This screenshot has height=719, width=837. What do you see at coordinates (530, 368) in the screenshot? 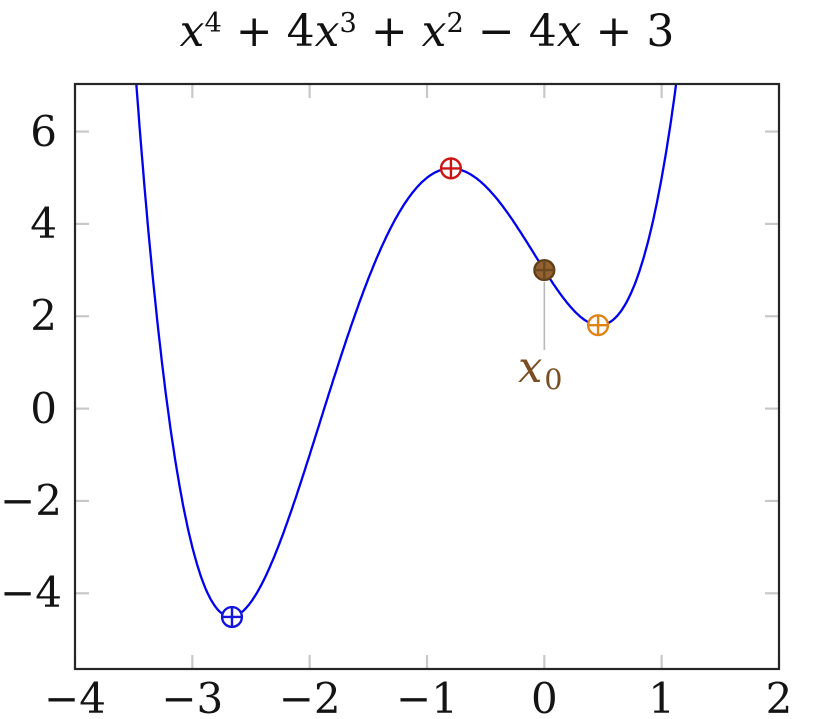
I see `x0-annotation-main: x` at bounding box center [530, 368].